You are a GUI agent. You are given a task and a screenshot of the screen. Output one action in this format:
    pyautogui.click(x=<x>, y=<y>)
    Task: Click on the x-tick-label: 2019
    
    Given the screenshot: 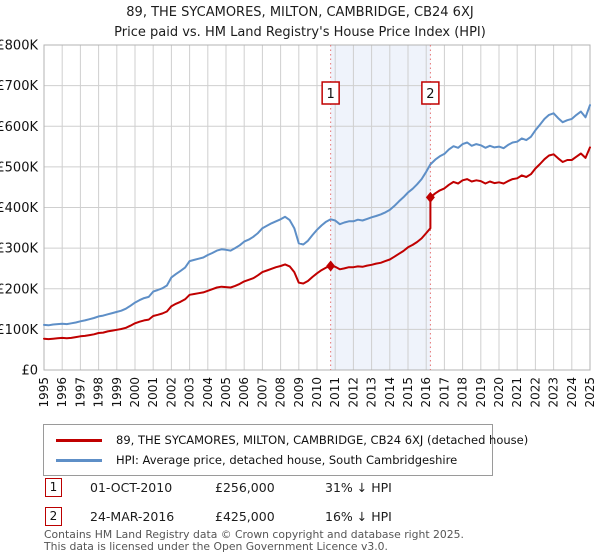 What is the action you would take?
    pyautogui.click(x=481, y=392)
    